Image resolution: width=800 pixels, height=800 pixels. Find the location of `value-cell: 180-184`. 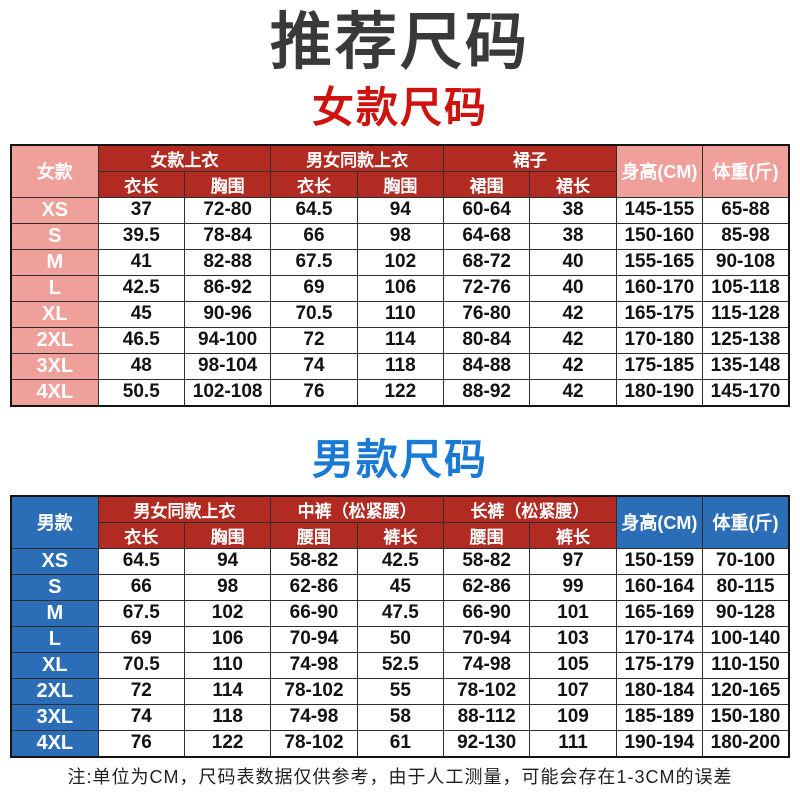

value-cell: 180-184 is located at coordinates (659, 691).